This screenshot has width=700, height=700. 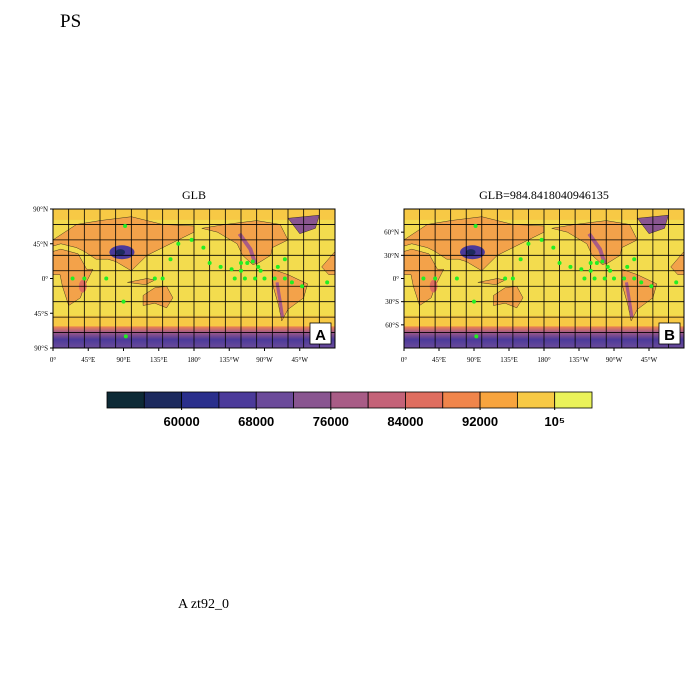 What do you see at coordinates (41, 349) in the screenshot?
I see `y-tick-label: 90°S` at bounding box center [41, 349].